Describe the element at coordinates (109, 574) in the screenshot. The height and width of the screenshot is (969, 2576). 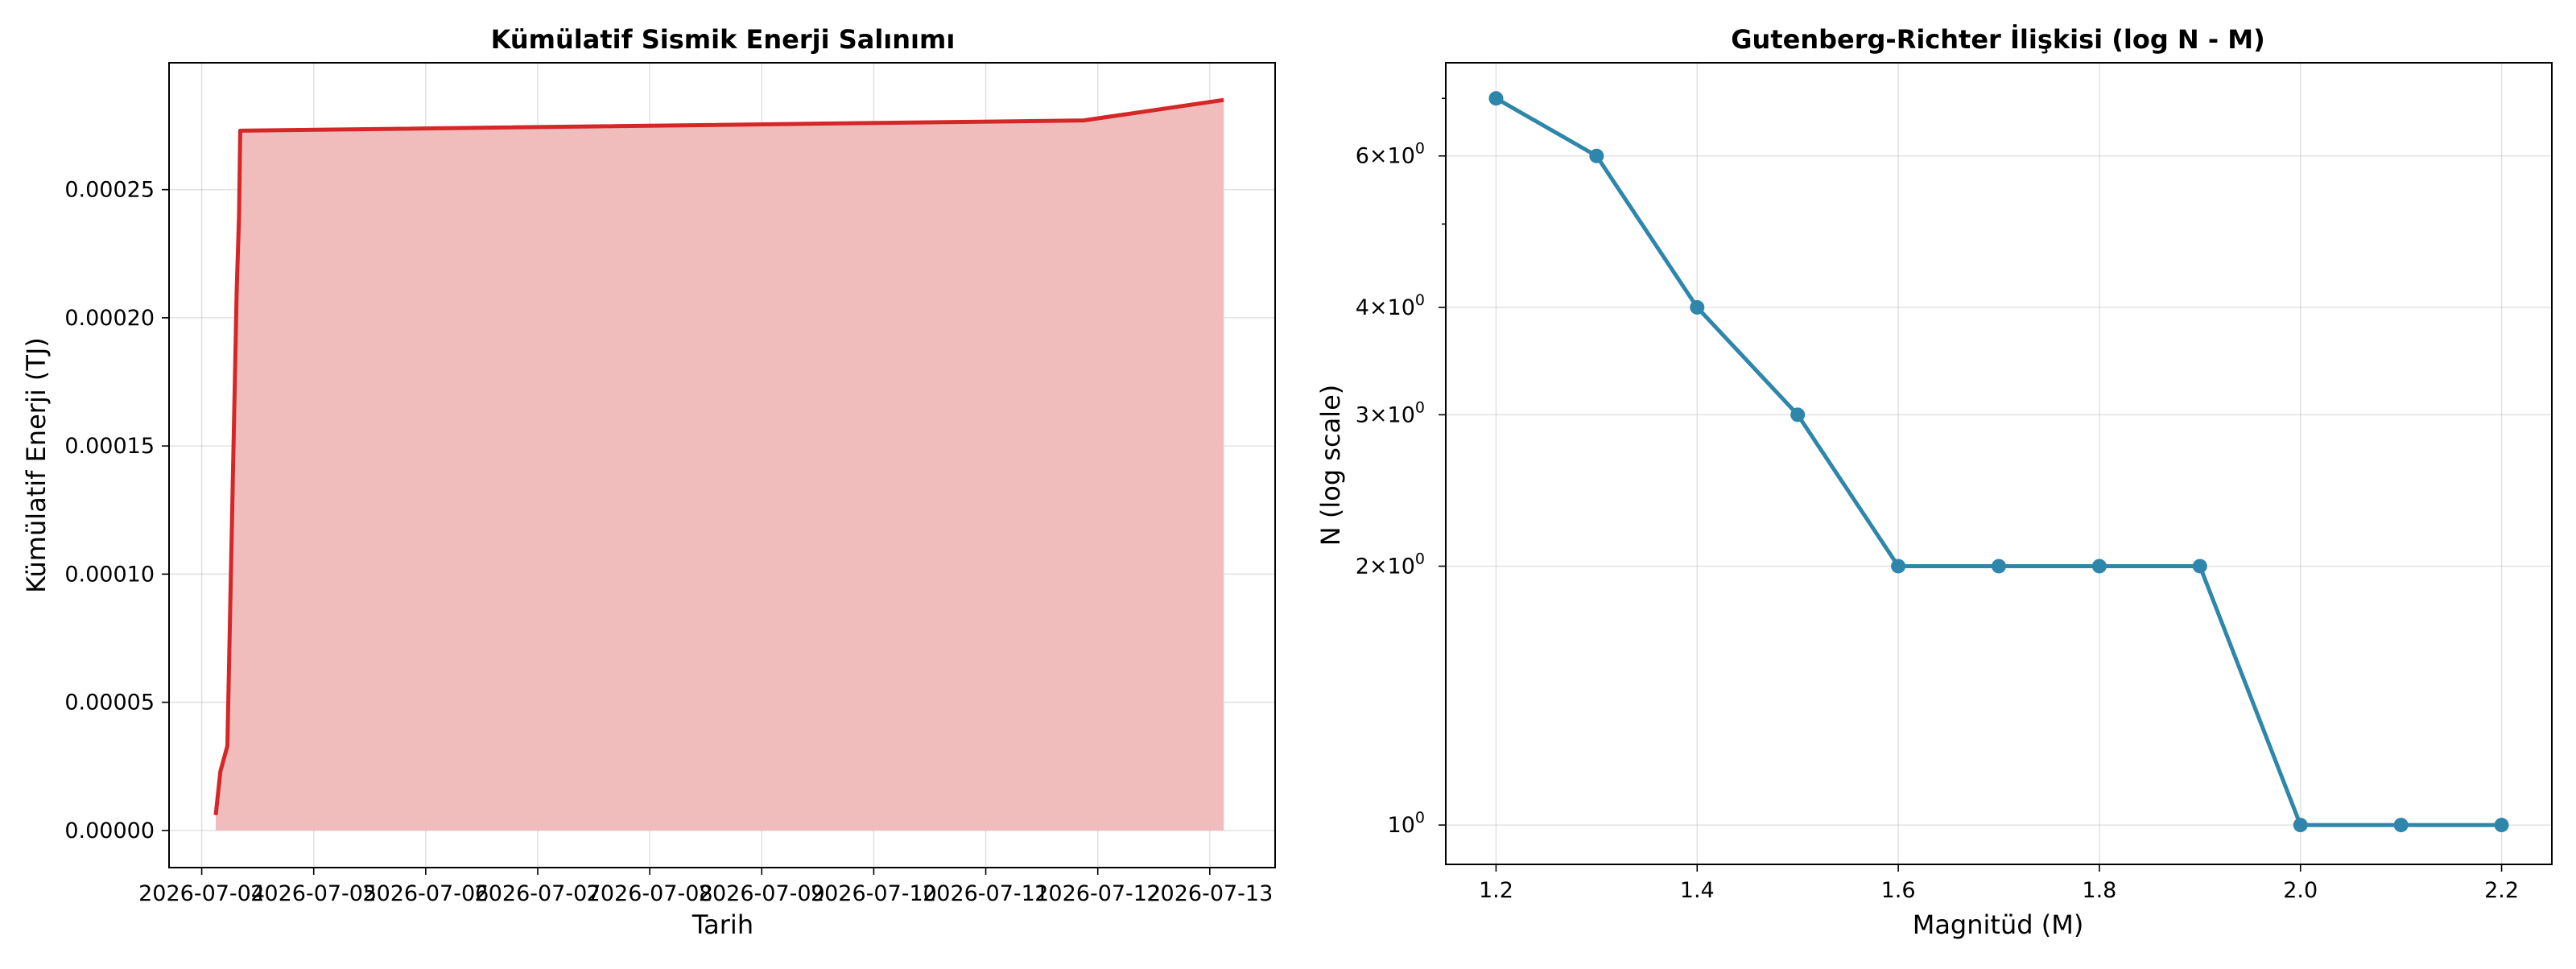
I see `y-tick-label: 0.00010` at that location.